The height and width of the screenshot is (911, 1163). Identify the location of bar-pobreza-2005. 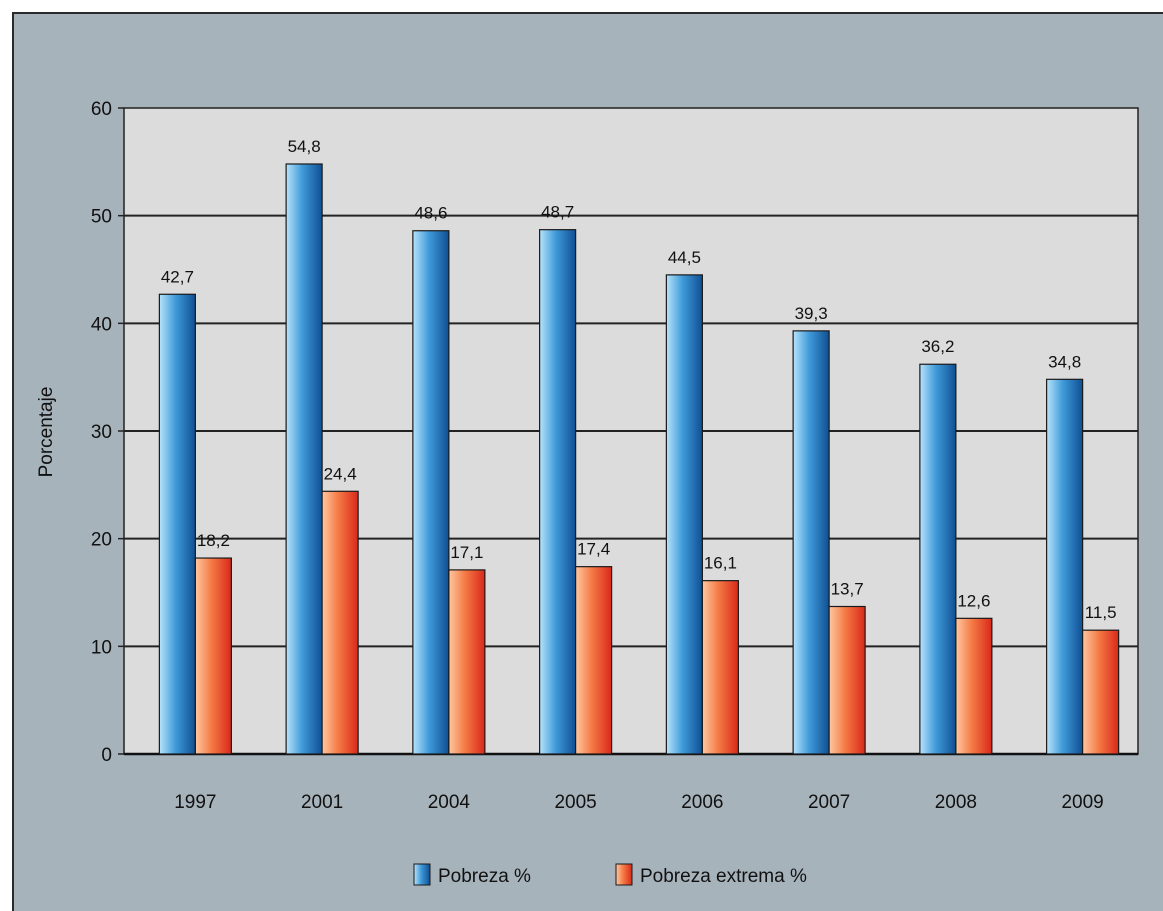
(558, 492).